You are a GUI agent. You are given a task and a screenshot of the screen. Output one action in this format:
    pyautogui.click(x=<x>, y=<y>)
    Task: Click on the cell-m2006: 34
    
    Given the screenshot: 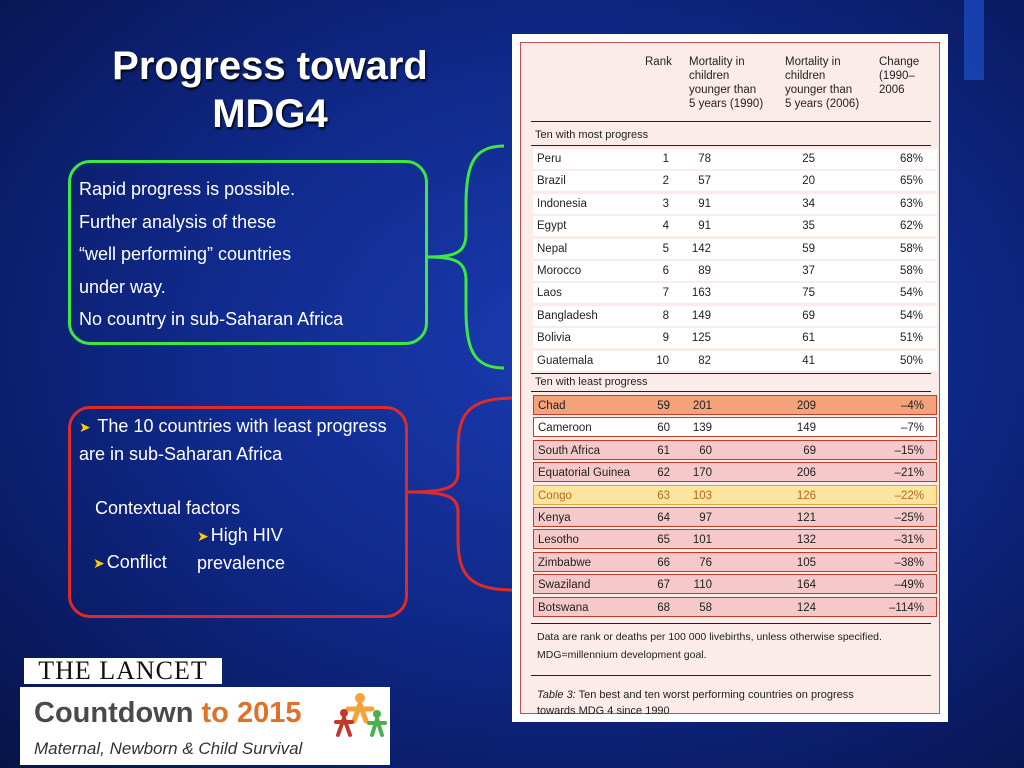 What is the action you would take?
    pyautogui.click(x=808, y=203)
    